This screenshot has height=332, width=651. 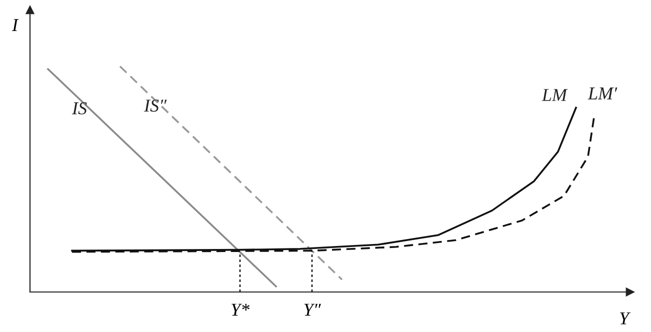 I want to click on x-axis-title: Y, so click(x=625, y=318).